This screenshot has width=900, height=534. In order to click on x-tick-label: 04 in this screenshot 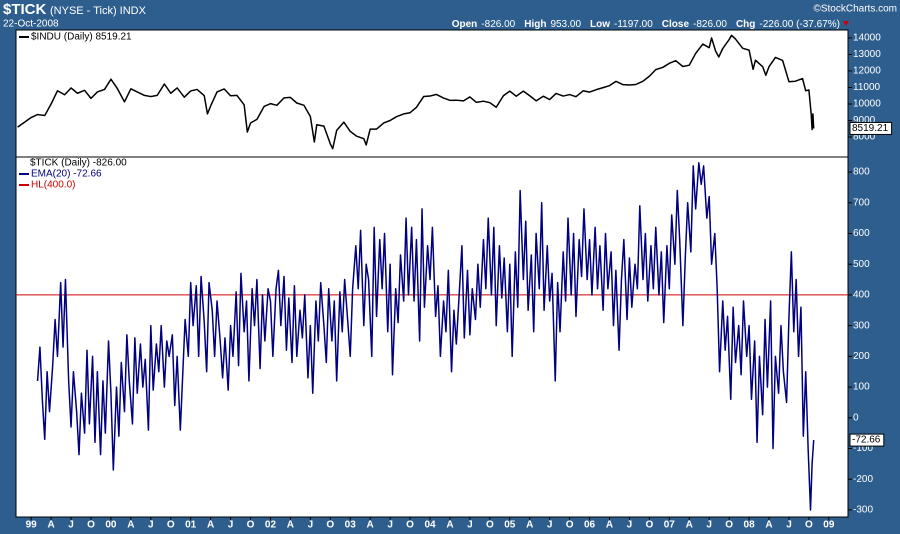, I will do `click(430, 525)`.